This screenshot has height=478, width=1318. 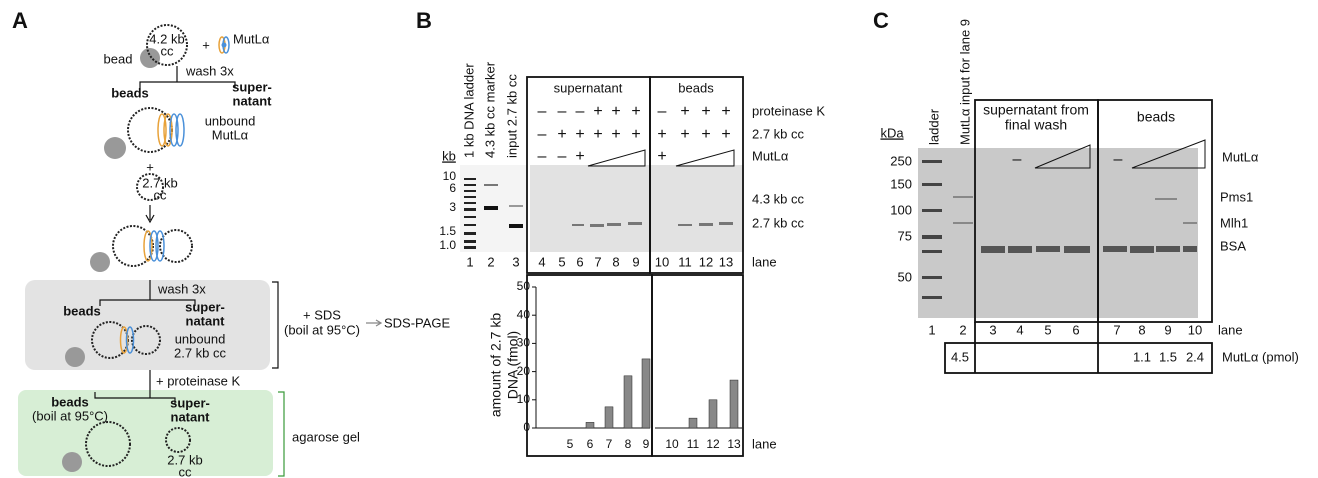 What do you see at coordinates (322, 314) in the screenshot?
I see `label: + SDS` at bounding box center [322, 314].